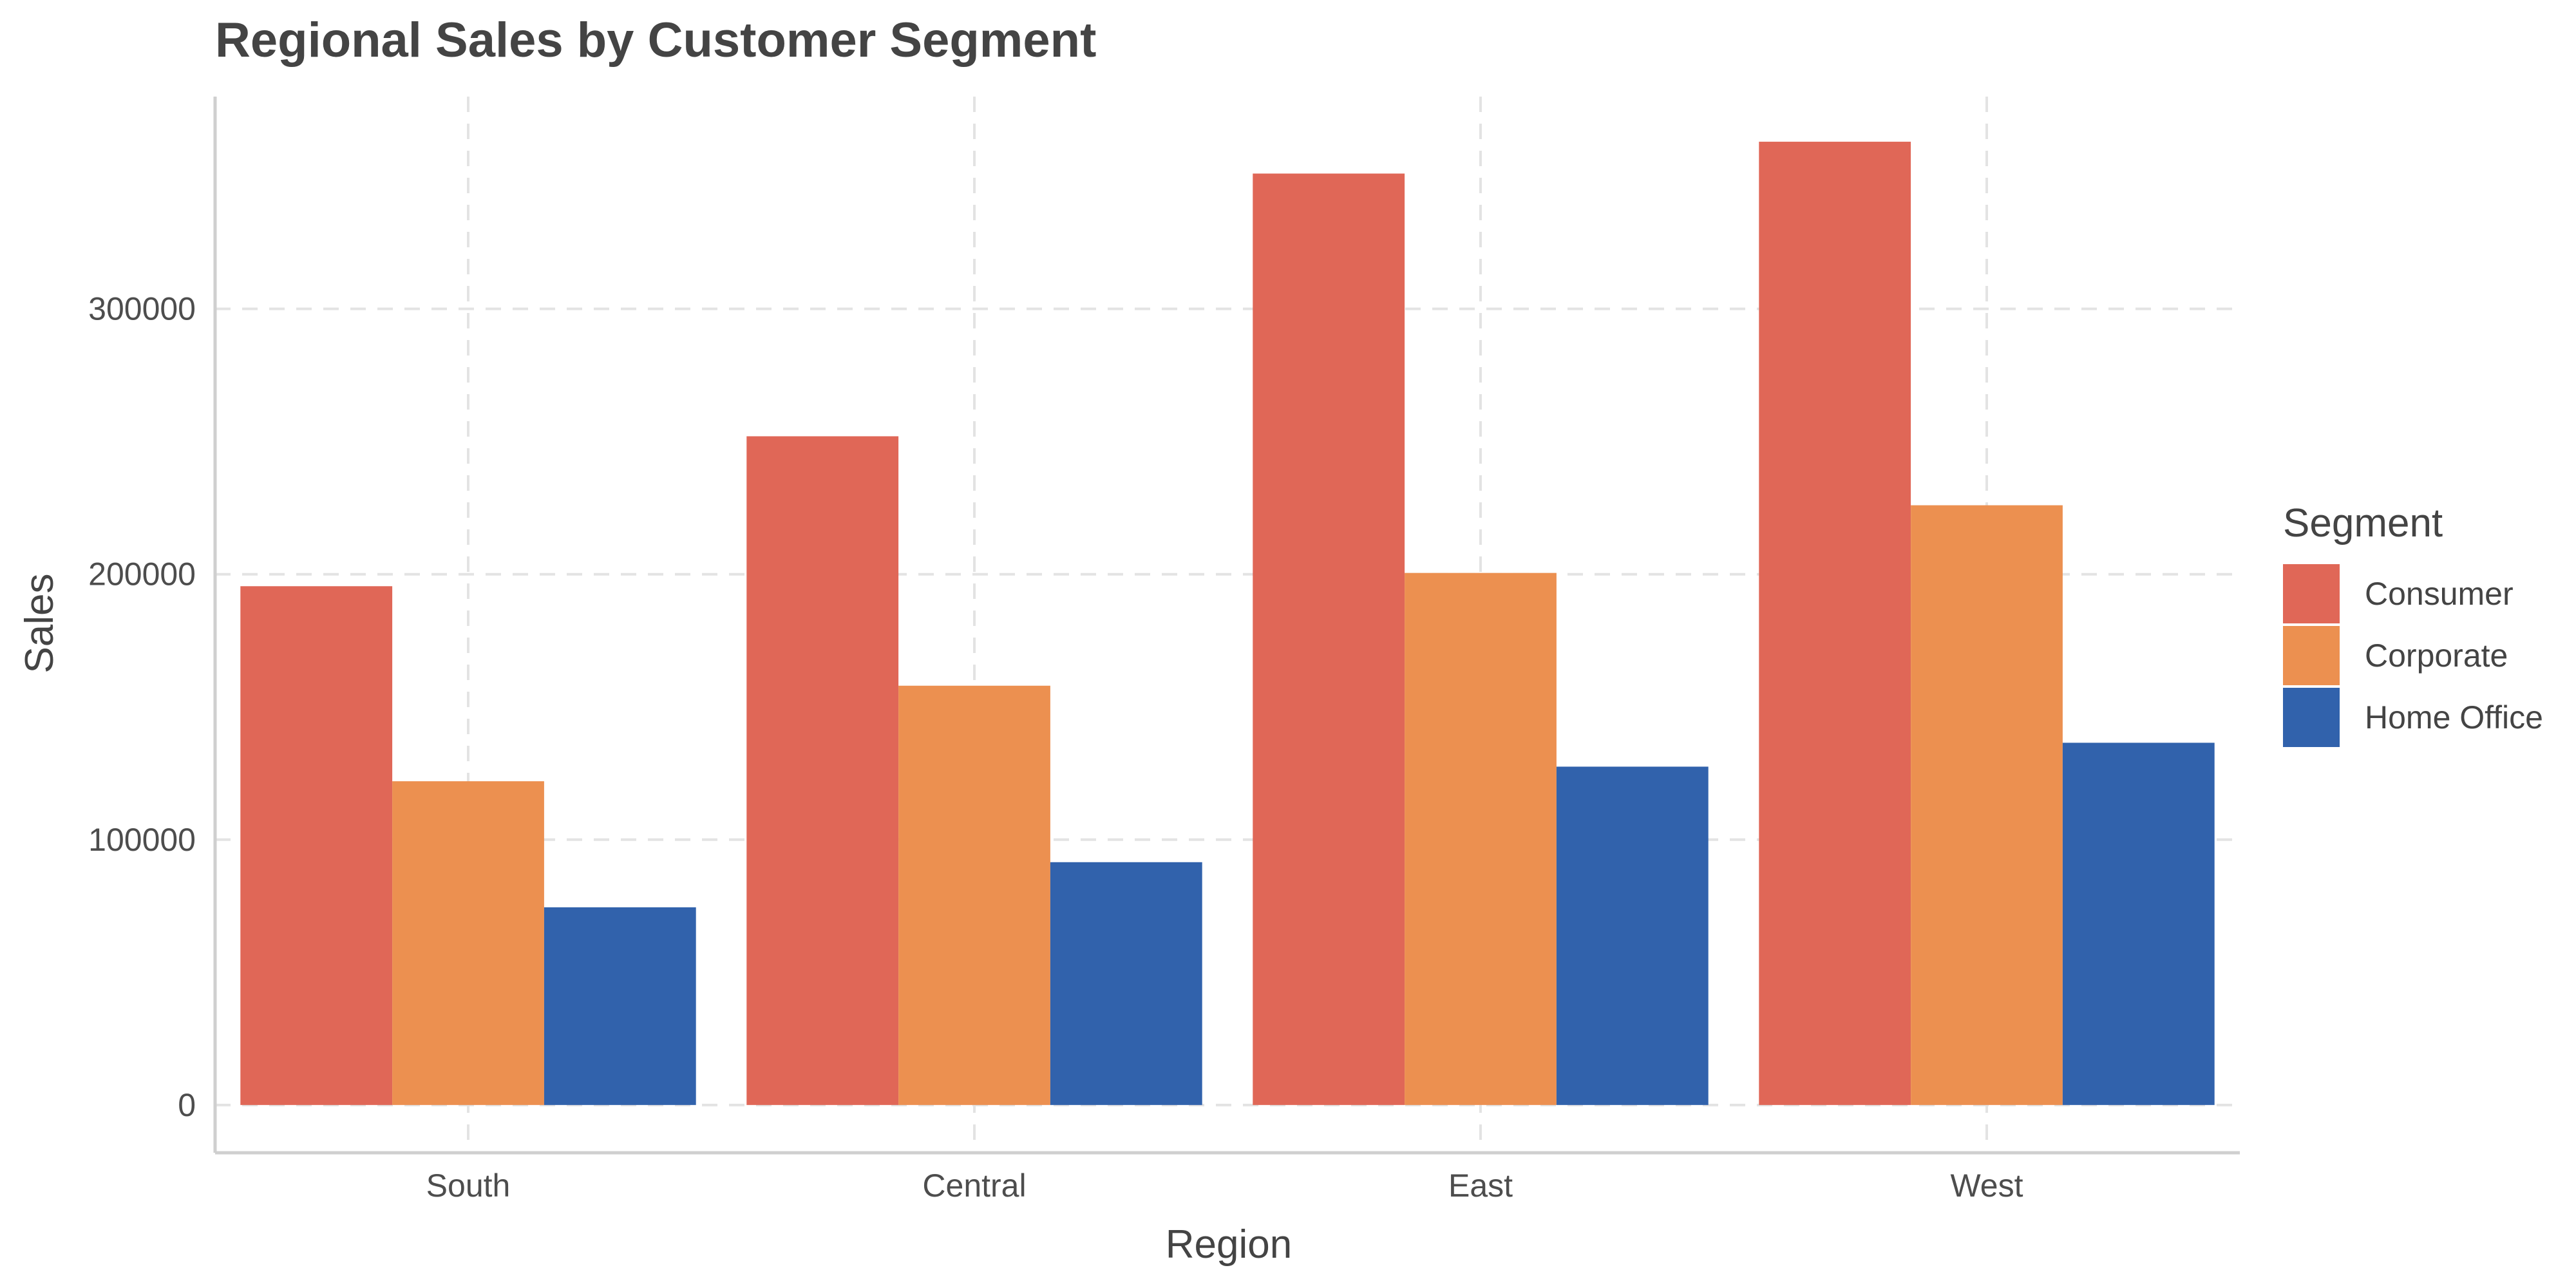 Image resolution: width=2576 pixels, height=1288 pixels. What do you see at coordinates (974, 895) in the screenshot?
I see `bar-central-corporate` at bounding box center [974, 895].